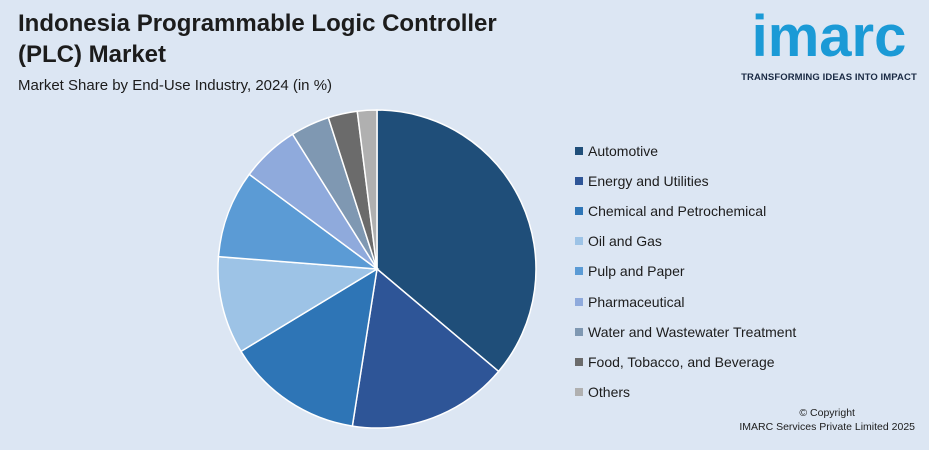  I want to click on pie-slice-automotive, so click(456, 241).